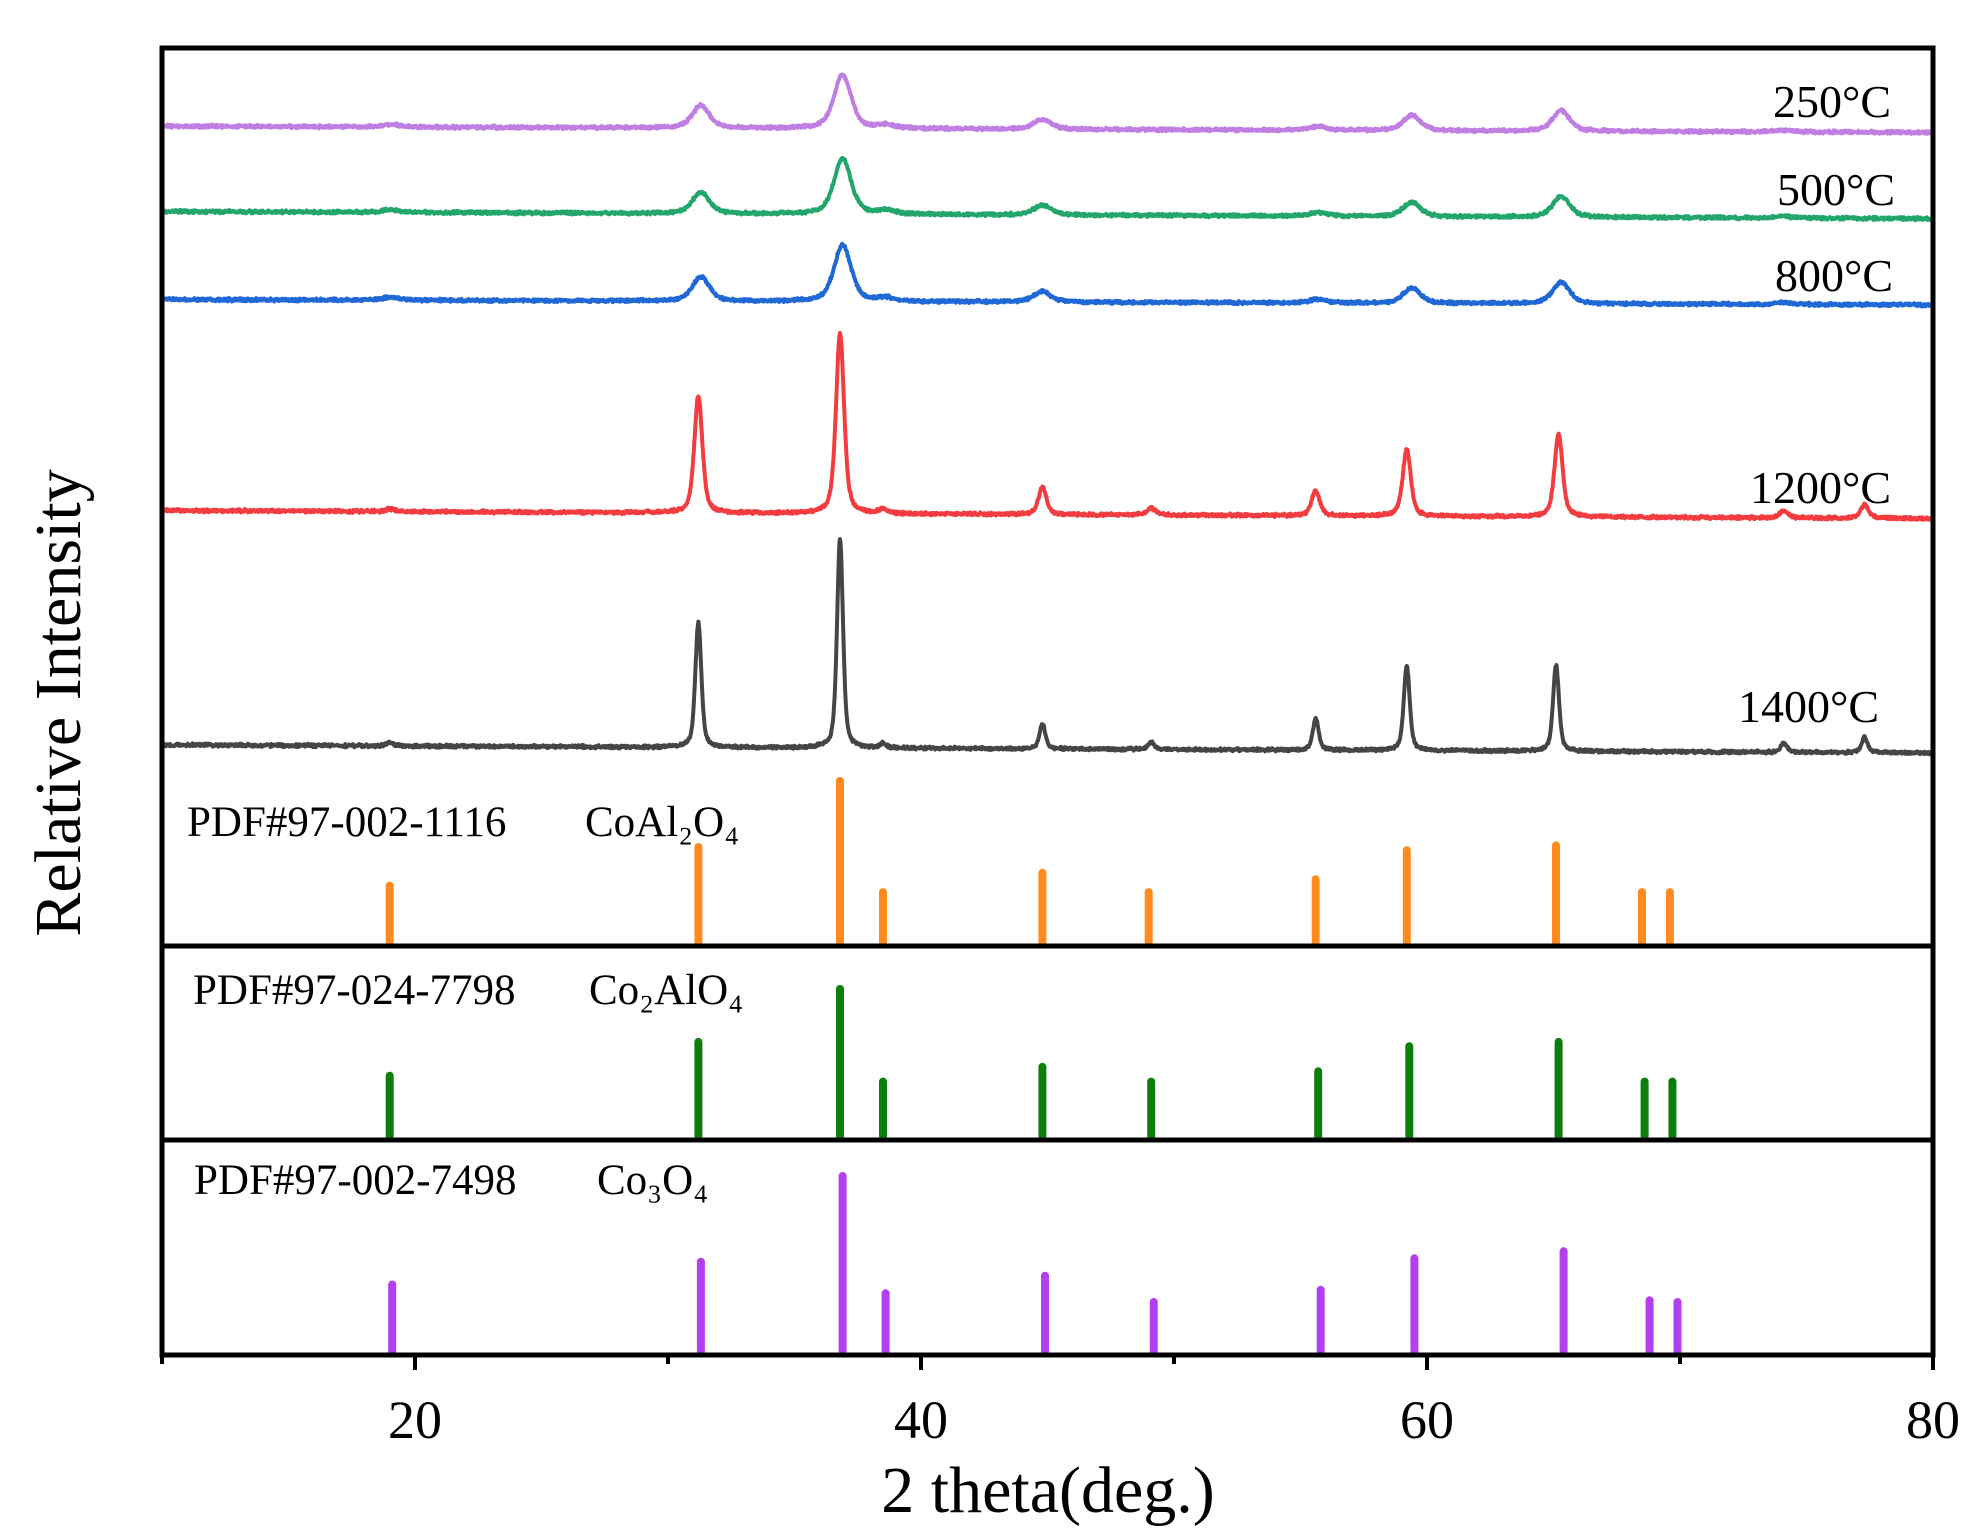  I want to click on series-label-1200c: 1200°C, so click(1820, 487).